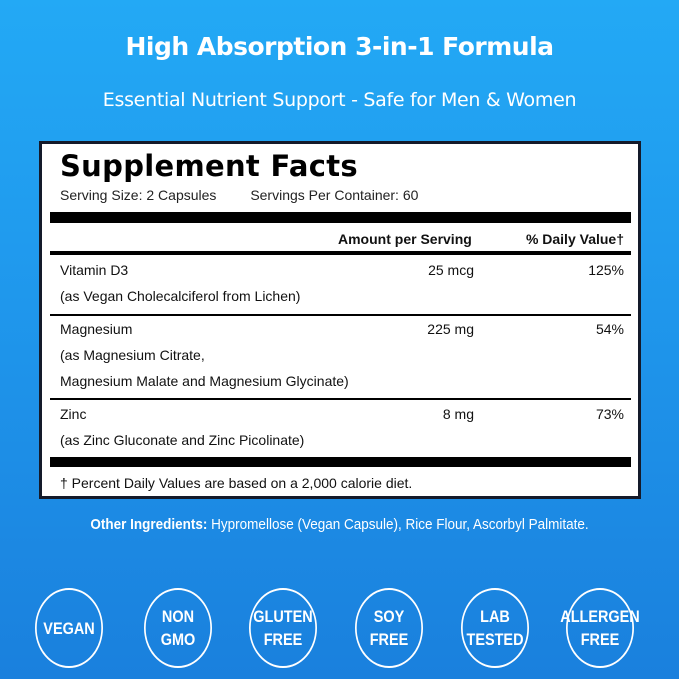 The image size is (679, 679). I want to click on badge-label: ALLERGEN FREE, so click(600, 628).